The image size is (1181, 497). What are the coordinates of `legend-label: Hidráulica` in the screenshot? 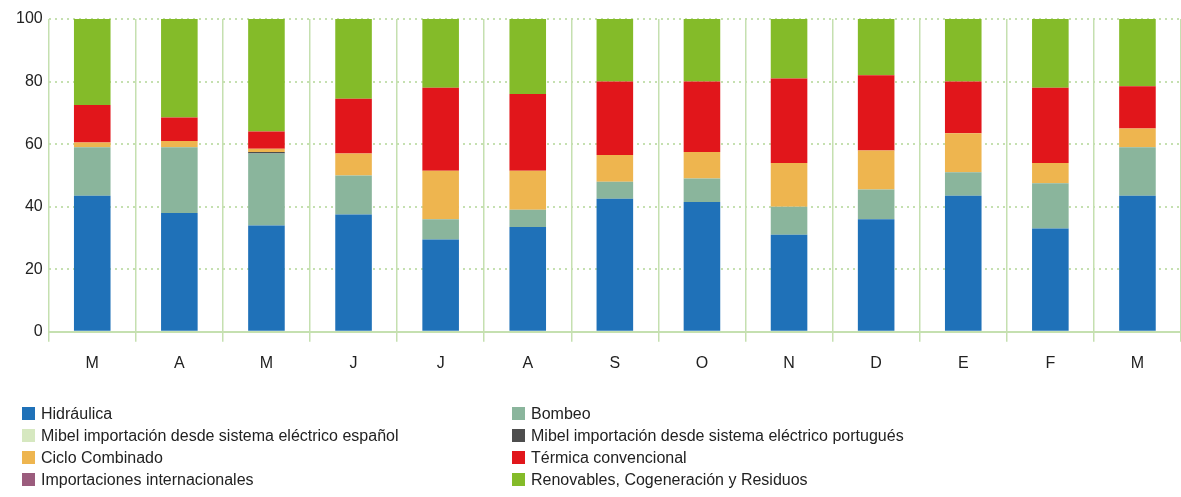 It's located at (77, 413).